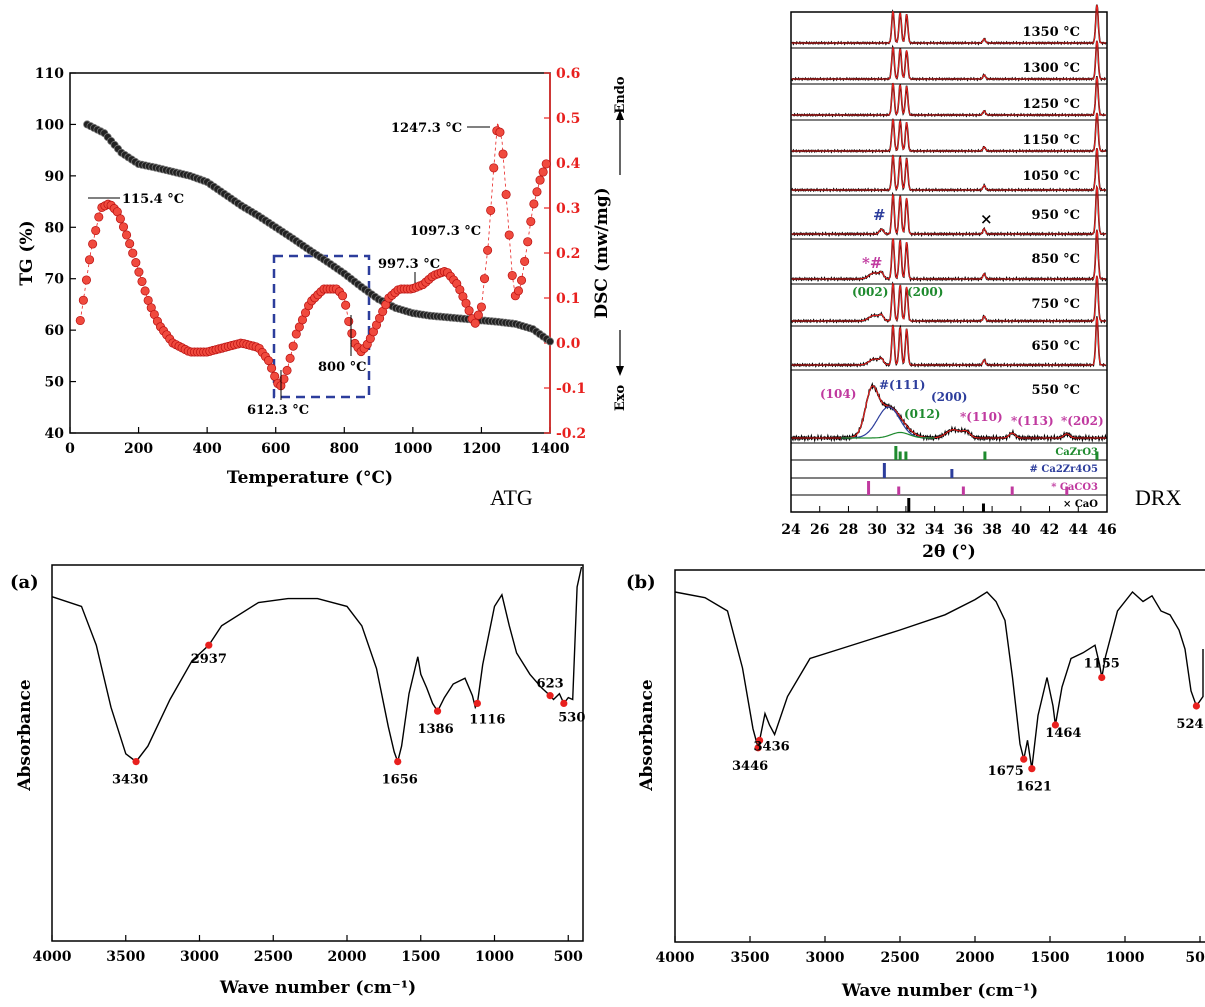 This screenshot has width=1205, height=1007. What do you see at coordinates (138, 449) in the screenshot?
I see `tg-x-tick-label: 200` at bounding box center [138, 449].